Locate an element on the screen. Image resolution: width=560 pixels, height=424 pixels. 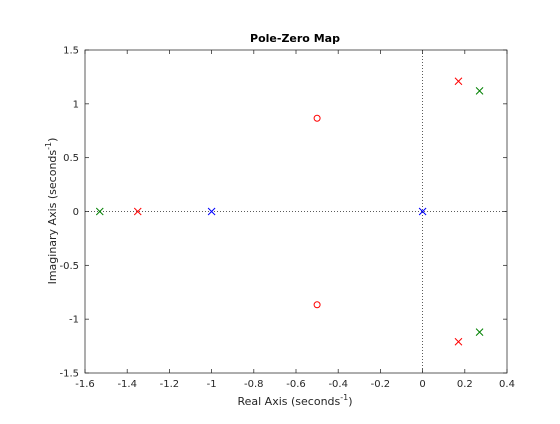
x-tick-label: 0.2 is located at coordinates (465, 384).